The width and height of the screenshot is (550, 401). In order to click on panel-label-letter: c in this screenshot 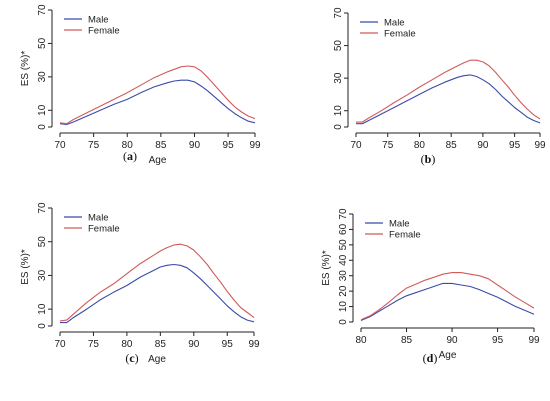, I will do `click(132, 358)`.